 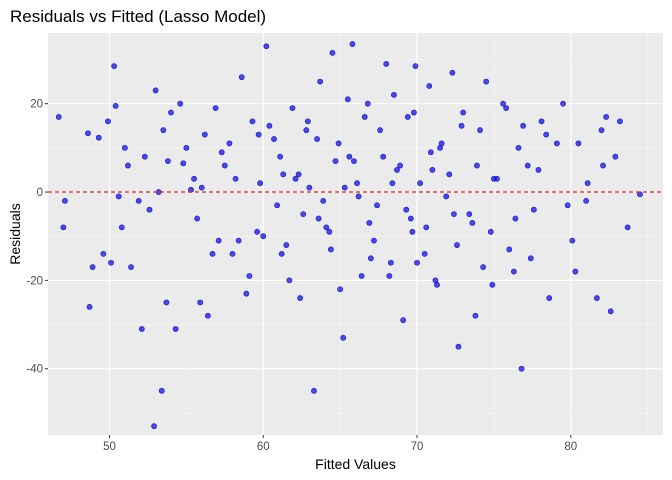 I want to click on y-tick-label: -40, so click(x=34, y=370).